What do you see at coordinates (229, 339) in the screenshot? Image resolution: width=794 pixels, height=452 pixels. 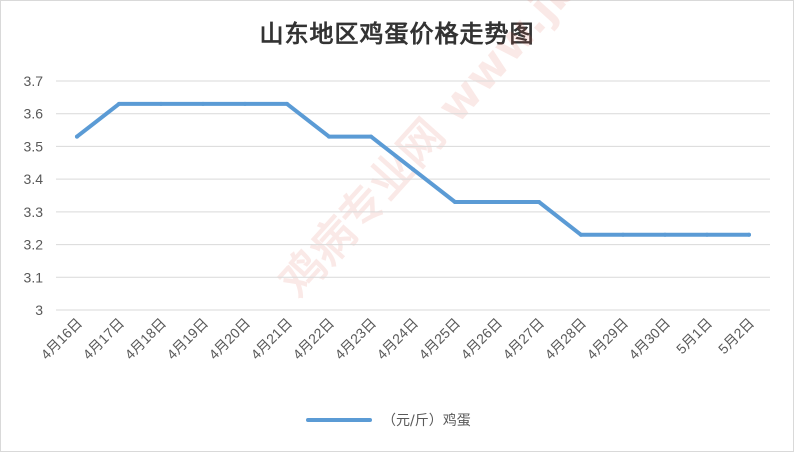 I see `x-tick-label: 4月20日` at bounding box center [229, 339].